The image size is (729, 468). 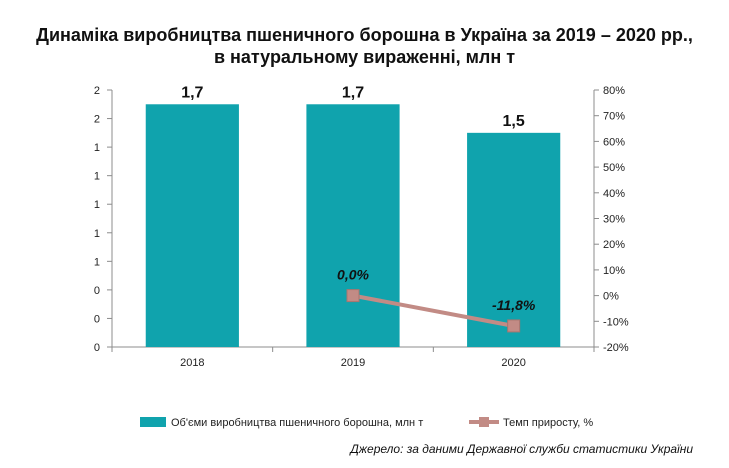 I want to click on legend-line-marker, so click(x=484, y=422).